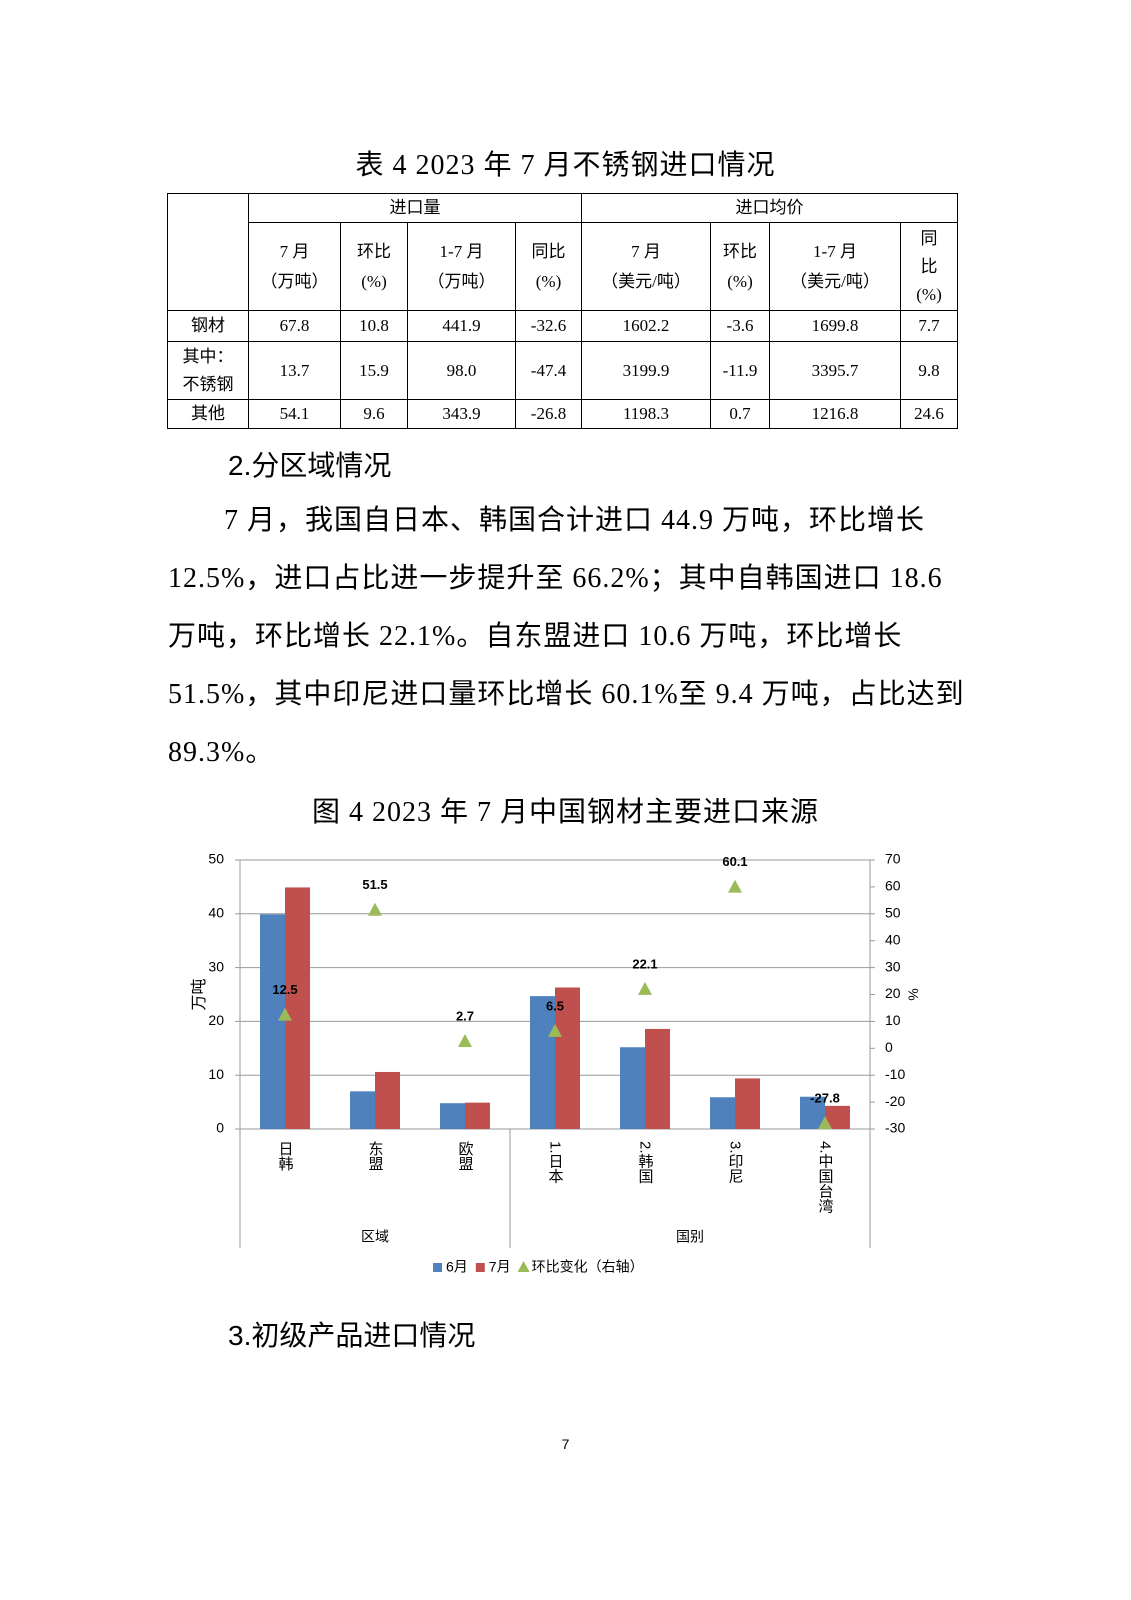  I want to click on header-row: 进口量 进口均价, so click(562, 252).